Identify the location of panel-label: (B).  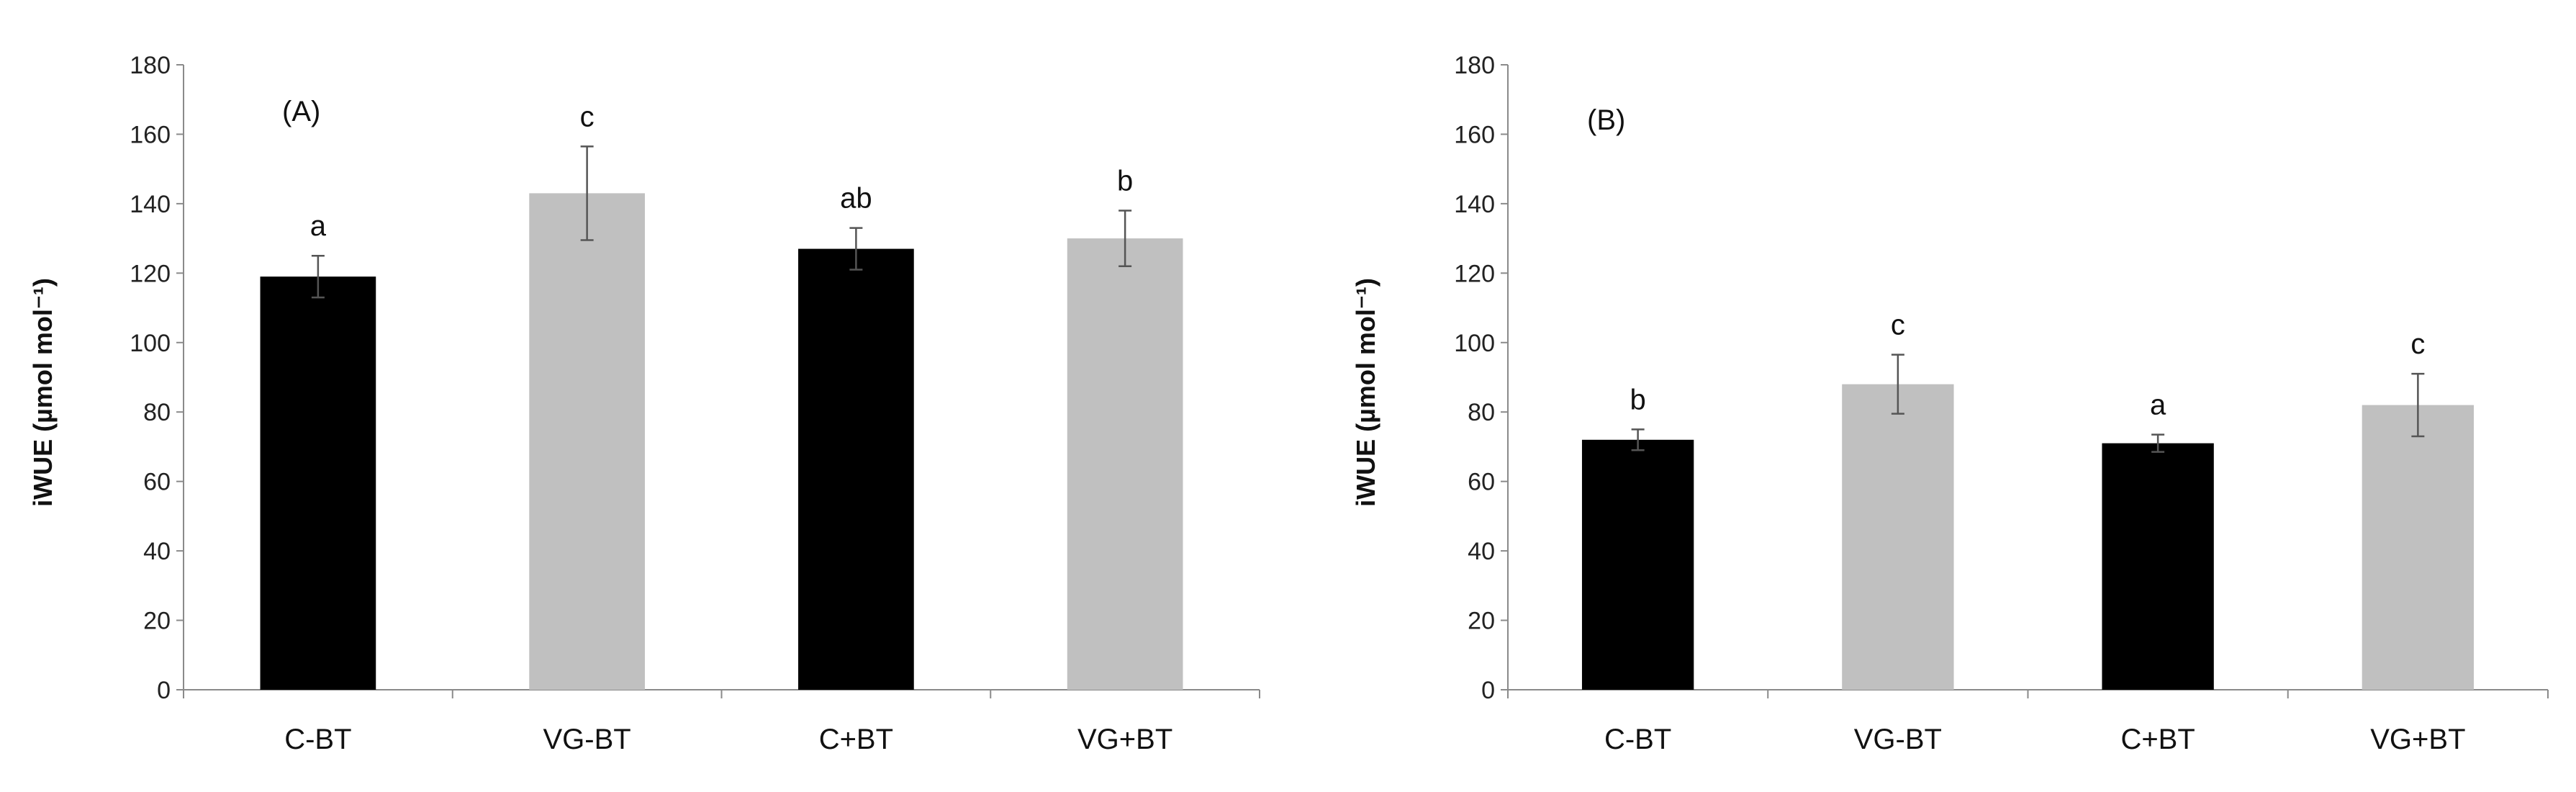
(1606, 120).